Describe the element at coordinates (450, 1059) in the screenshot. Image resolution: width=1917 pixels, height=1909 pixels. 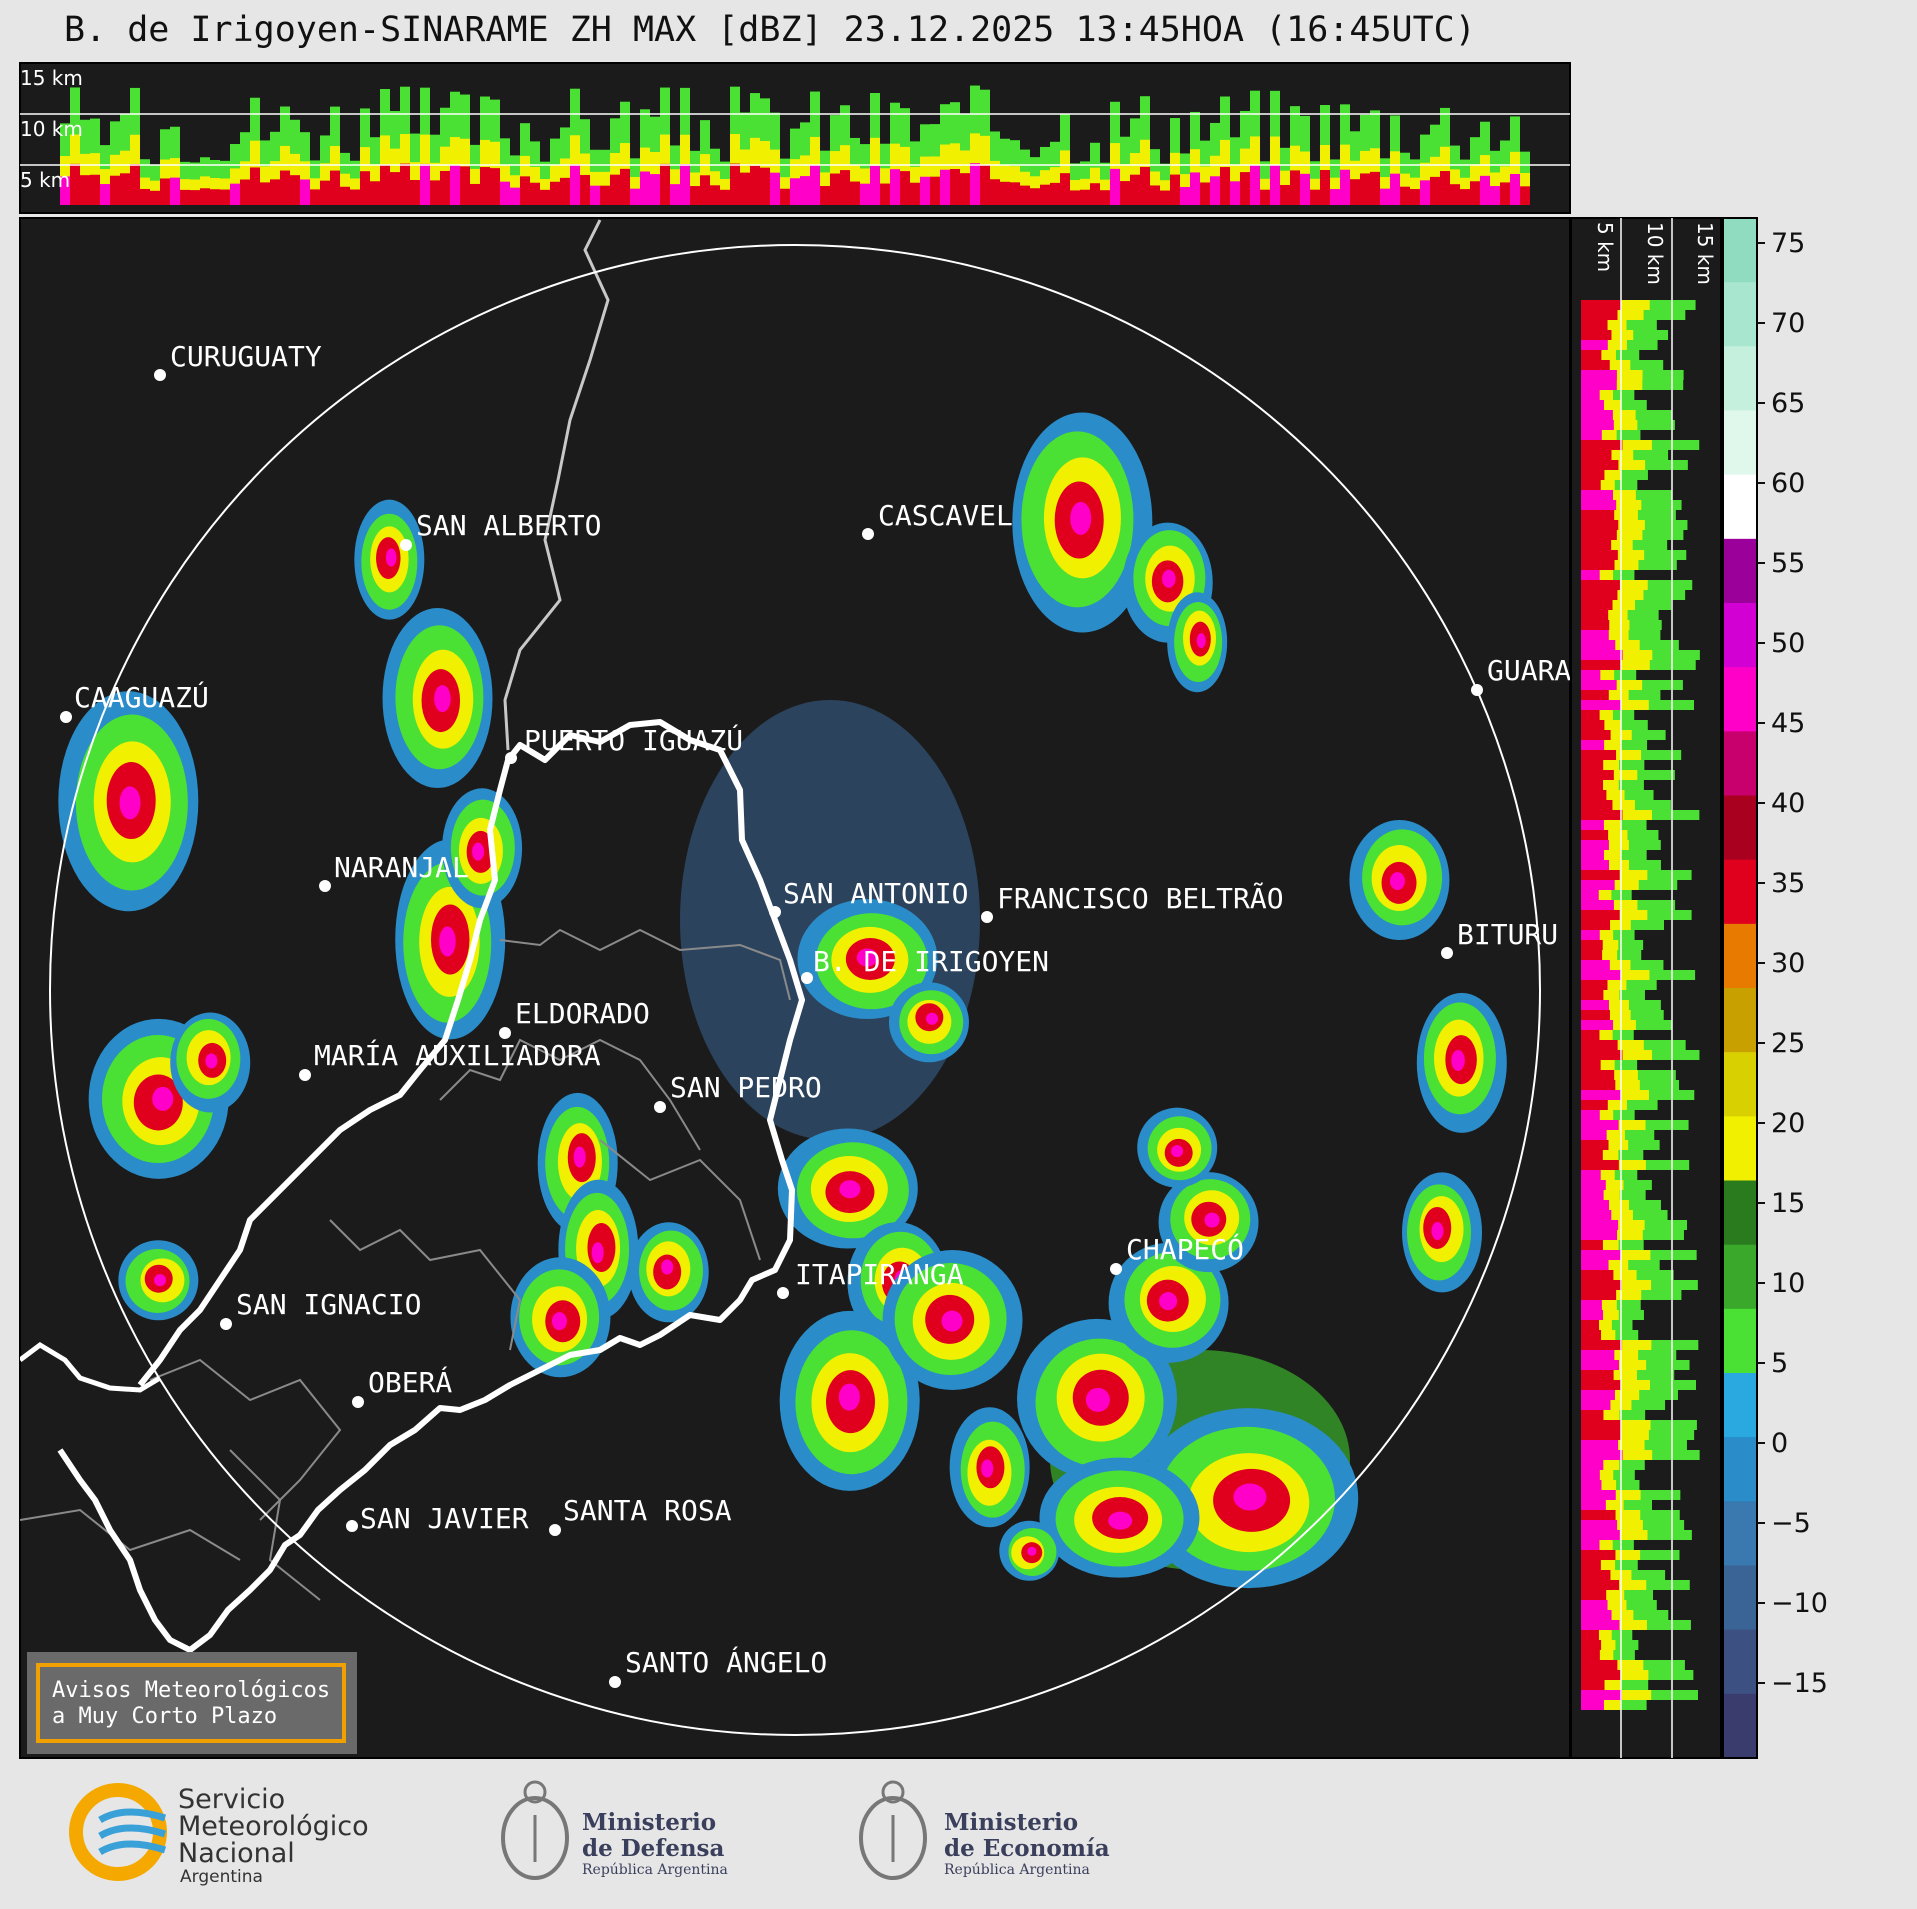
I see `city-marker: MARÍA AUXILIADORA` at that location.